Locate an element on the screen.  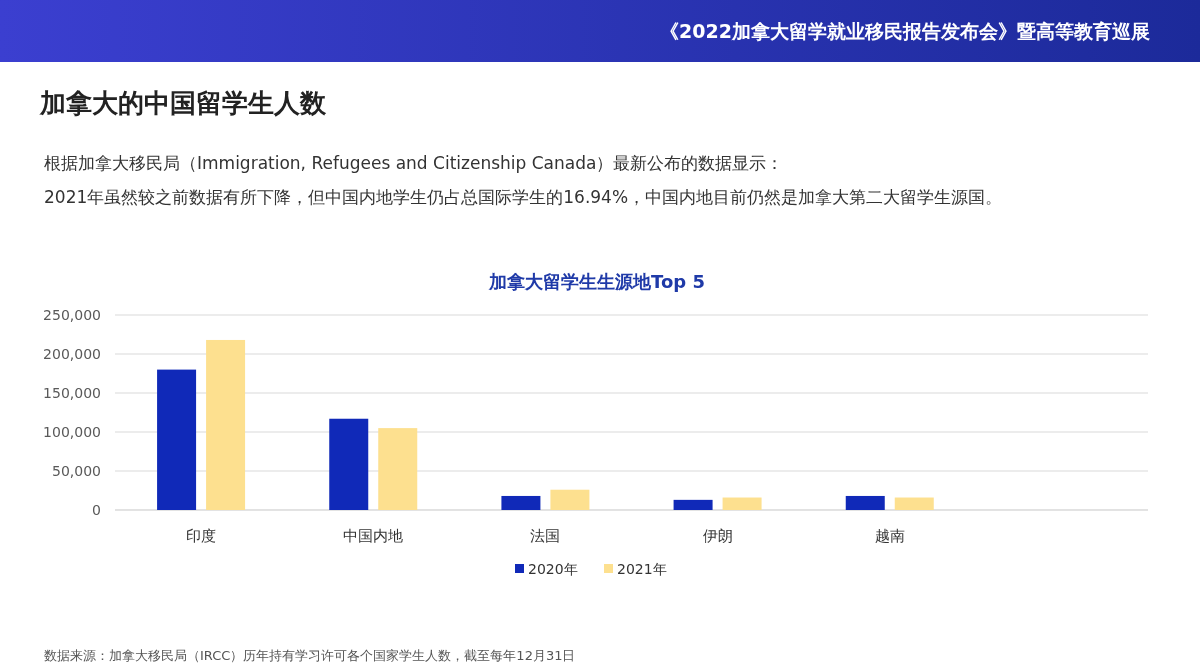
legend-label: 2021年 is located at coordinates (642, 569).